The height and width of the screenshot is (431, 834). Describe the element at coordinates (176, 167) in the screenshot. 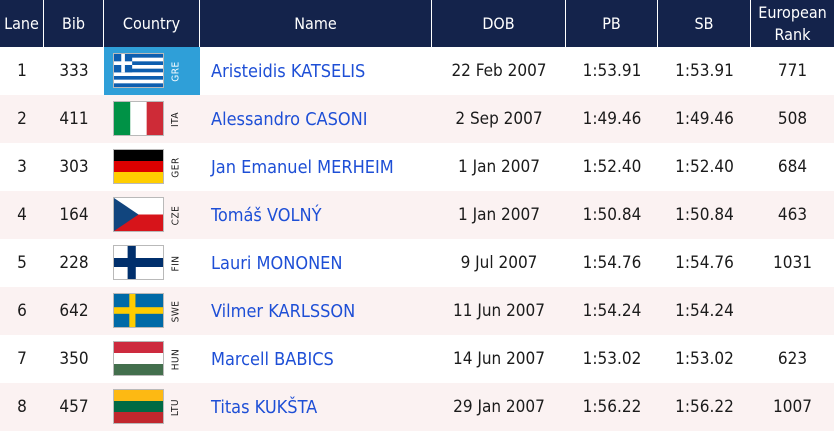

I see `country-code: GER` at that location.